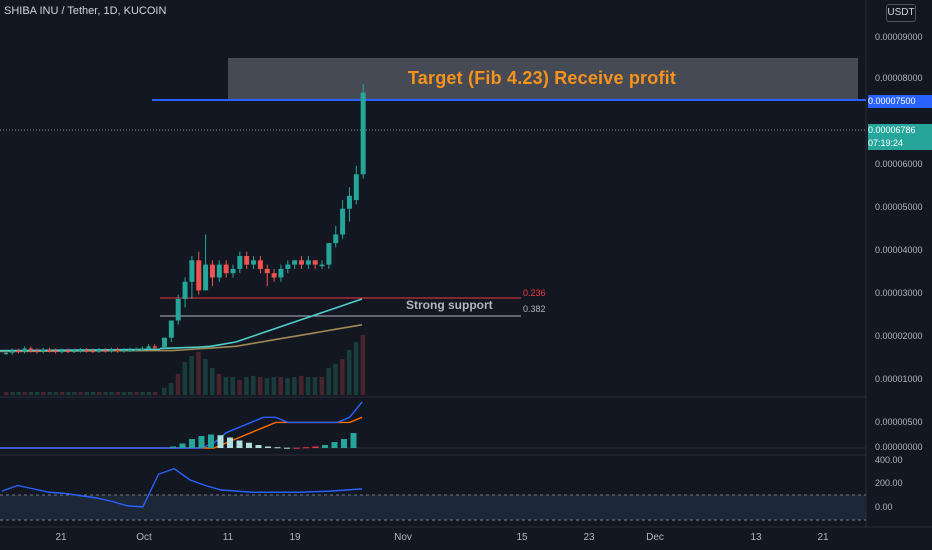 Image resolution: width=932 pixels, height=550 pixels. Describe the element at coordinates (899, 37) in the screenshot. I see `price-tick: 0.00009000` at that location.